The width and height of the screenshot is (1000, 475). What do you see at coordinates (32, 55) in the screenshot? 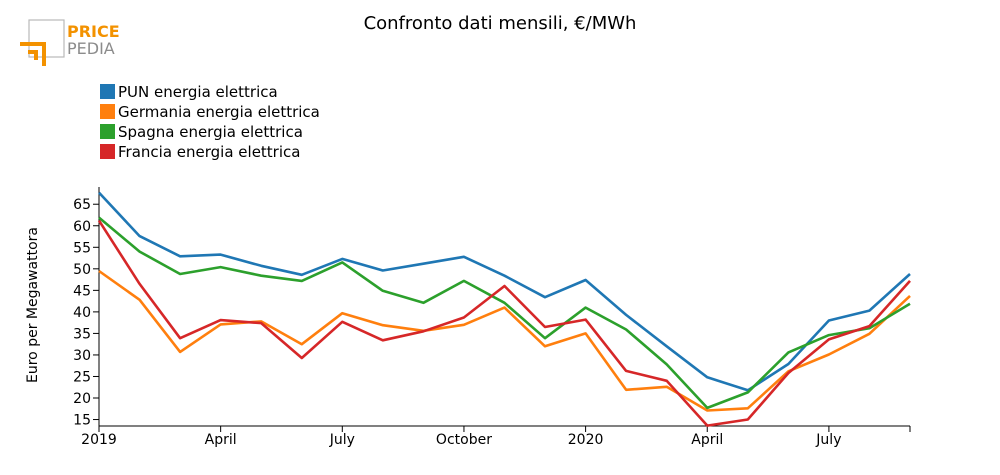
I see `logo-mark-outer` at bounding box center [32, 55].